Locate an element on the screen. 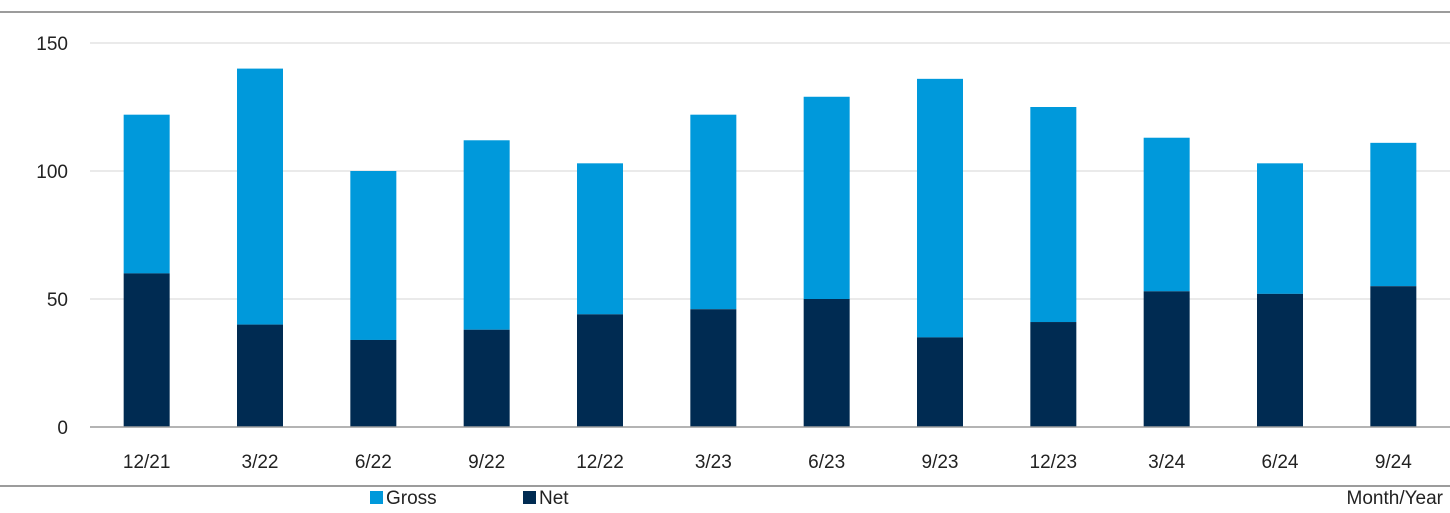  x-tick-label: 3/22 is located at coordinates (260, 462).